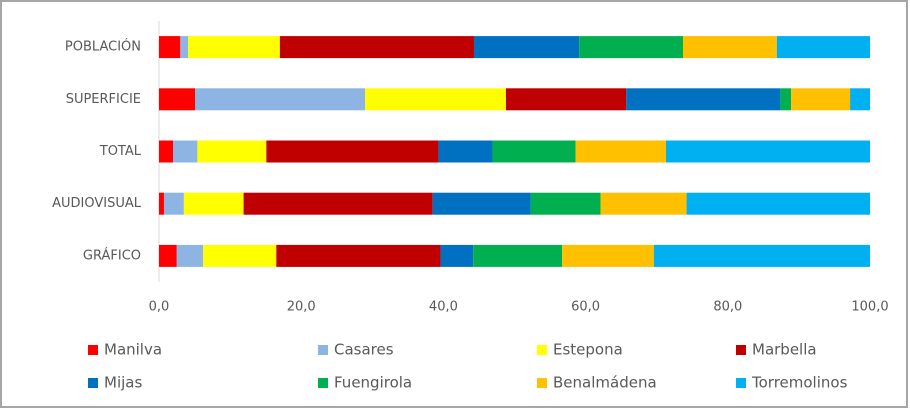 This screenshot has height=410, width=910. I want to click on legend-label: Fuengirola, so click(373, 383).